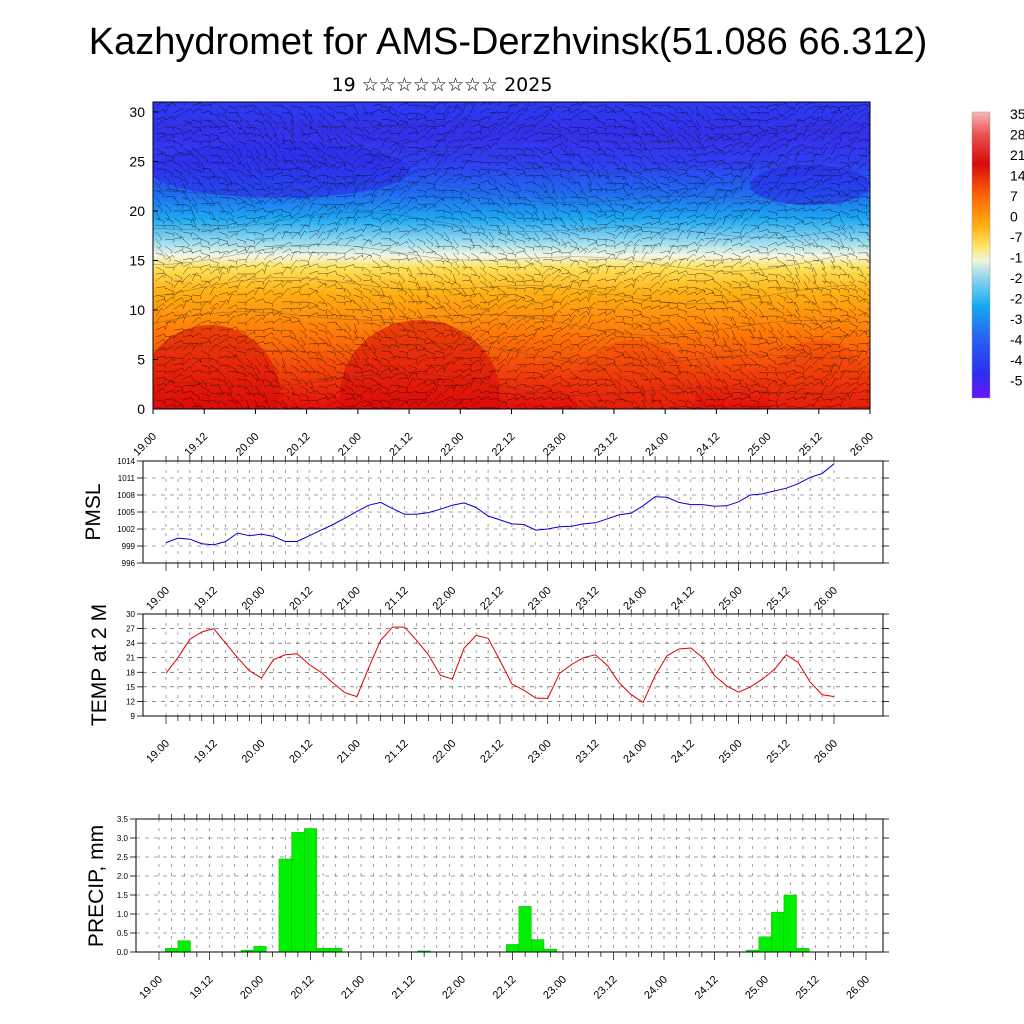 Image resolution: width=1024 pixels, height=1024 pixels. What do you see at coordinates (141, 409) in the screenshot?
I see `y-tick-label: 0` at bounding box center [141, 409].